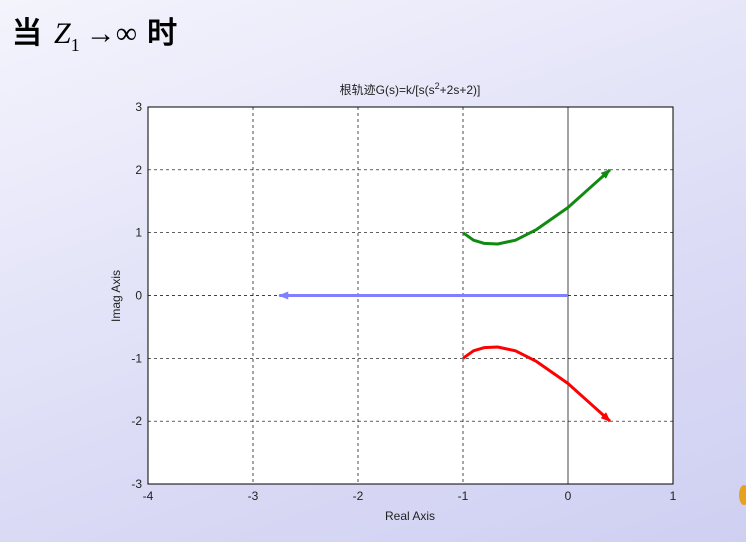  Describe the element at coordinates (568, 496) in the screenshot. I see `x-tick-label: 0` at that location.